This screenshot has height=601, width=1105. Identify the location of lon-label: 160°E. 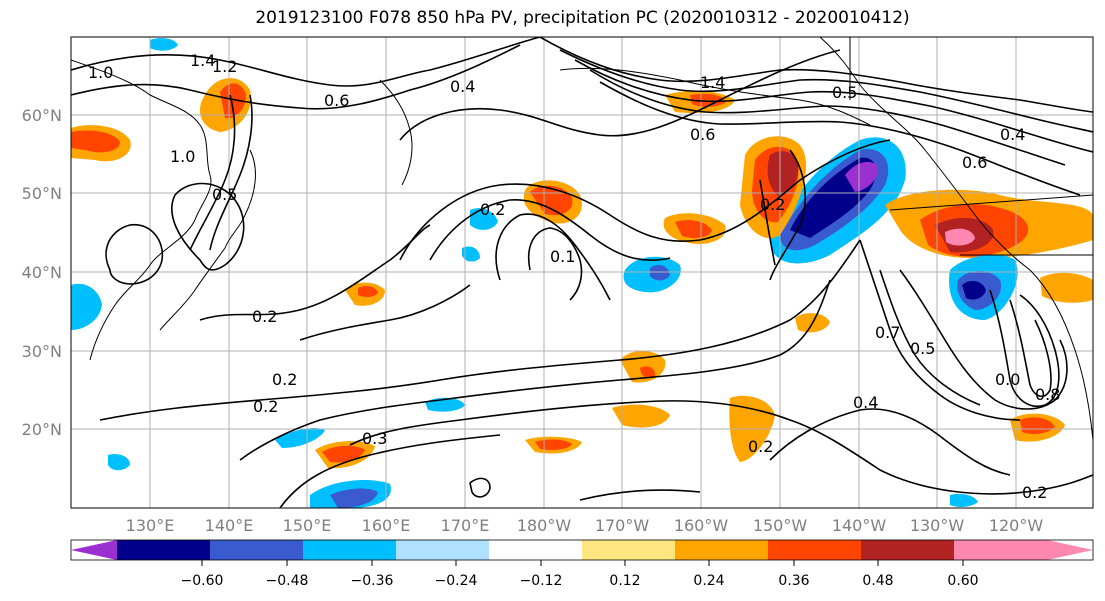
(386, 525).